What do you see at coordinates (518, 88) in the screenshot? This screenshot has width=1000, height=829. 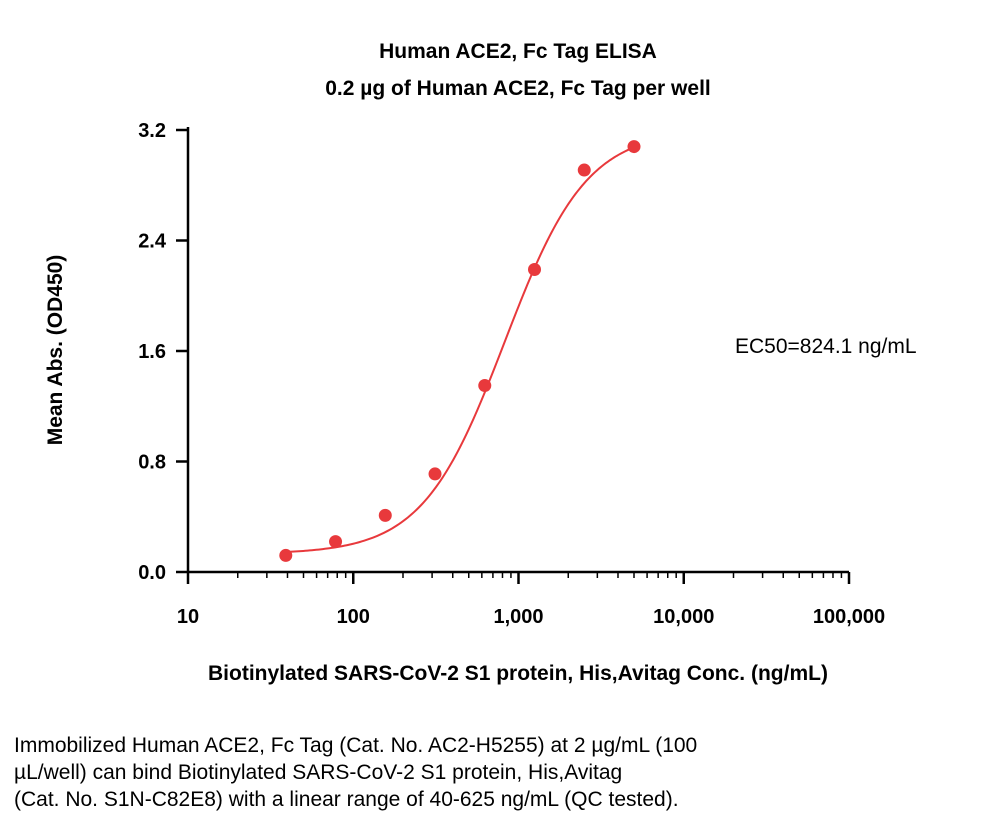 I see `chart-subtitle: 0.2 µg of Human ACE2, Fc Tag per well` at bounding box center [518, 88].